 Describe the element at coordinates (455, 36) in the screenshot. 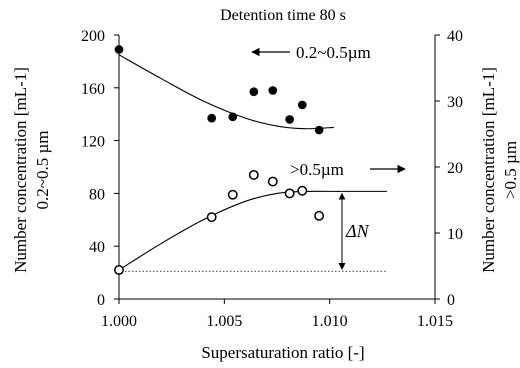

I see `right-tick-label: 40` at that location.